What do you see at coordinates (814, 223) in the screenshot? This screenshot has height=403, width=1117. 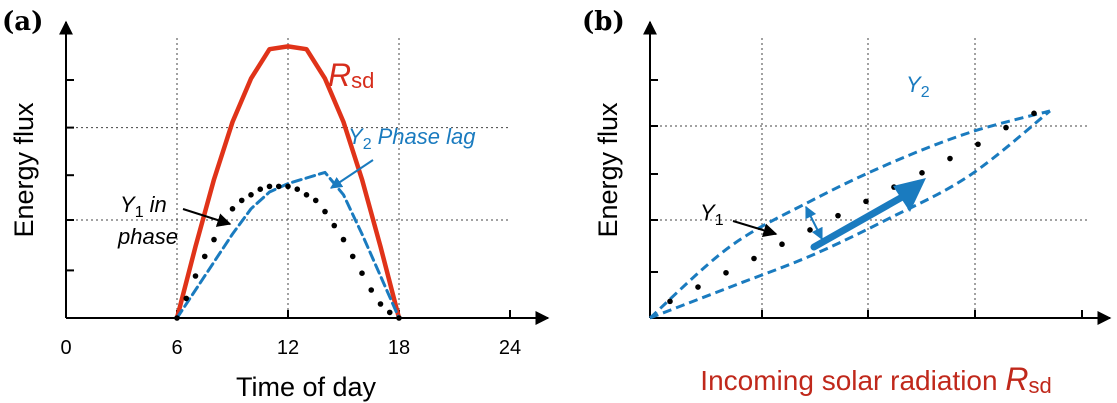 I see `b-gap-arrow` at bounding box center [814, 223].